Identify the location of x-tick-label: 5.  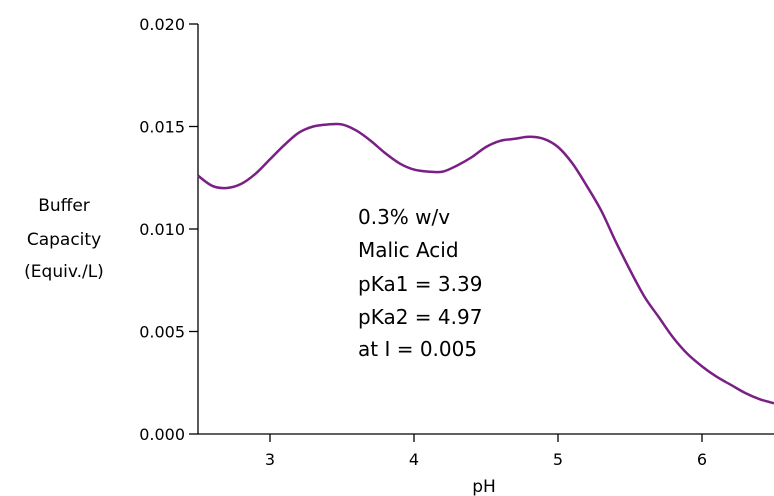
(558, 459).